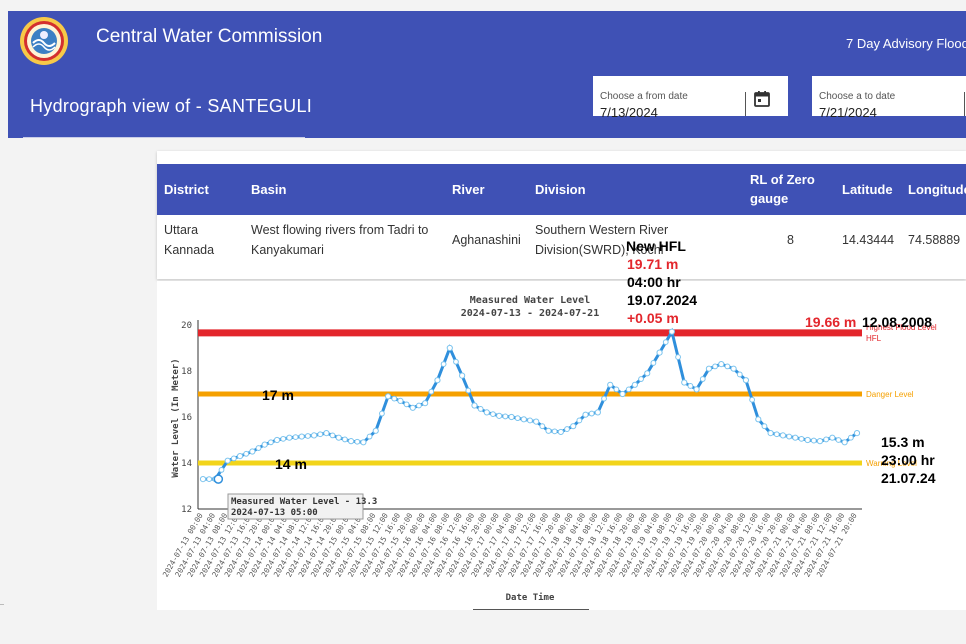 Image resolution: width=966 pixels, height=644 pixels. Describe the element at coordinates (848, 112) in the screenshot. I see `to-date-input: 7/21/2024` at that location.